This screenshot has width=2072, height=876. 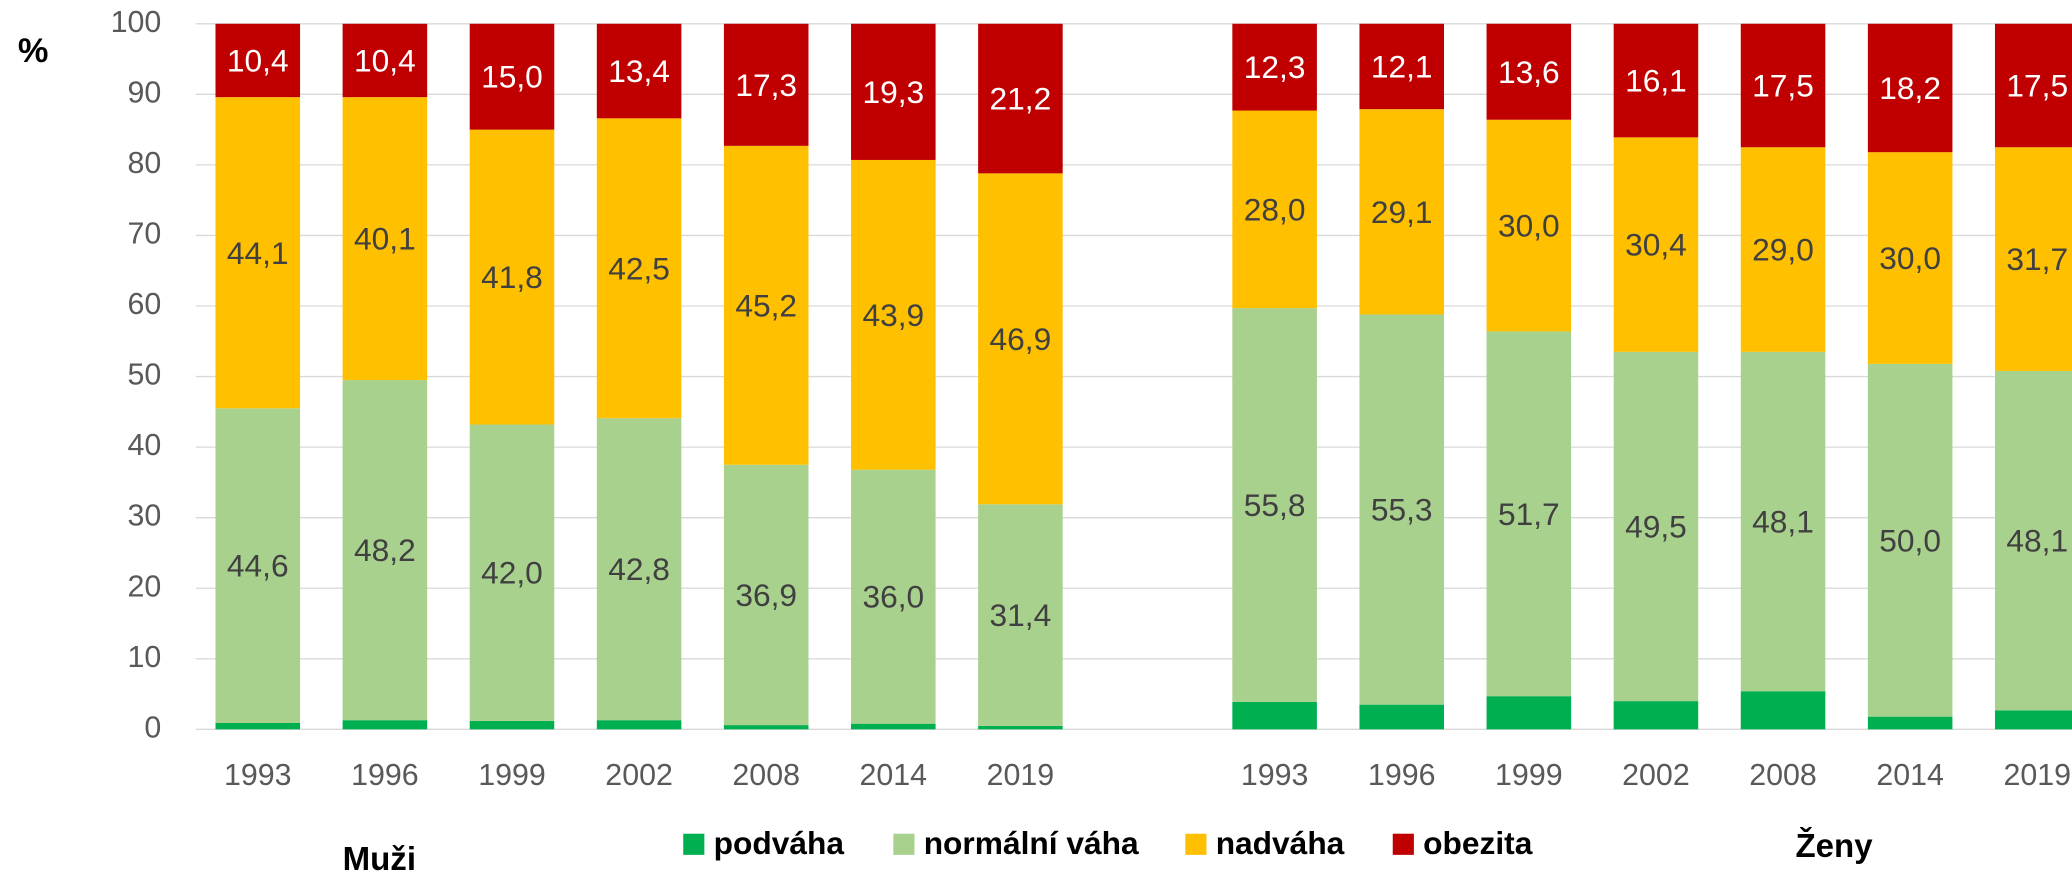 I want to click on value-label: 12,3, so click(x=1275, y=67).